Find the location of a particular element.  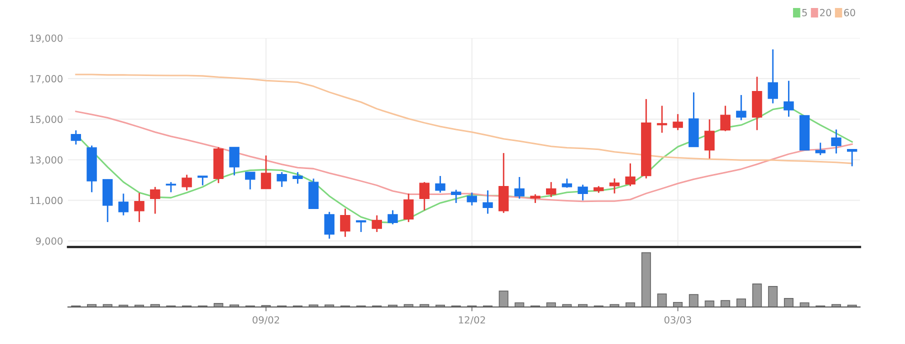

y-tick-label: 13,000 is located at coordinates (46, 160).